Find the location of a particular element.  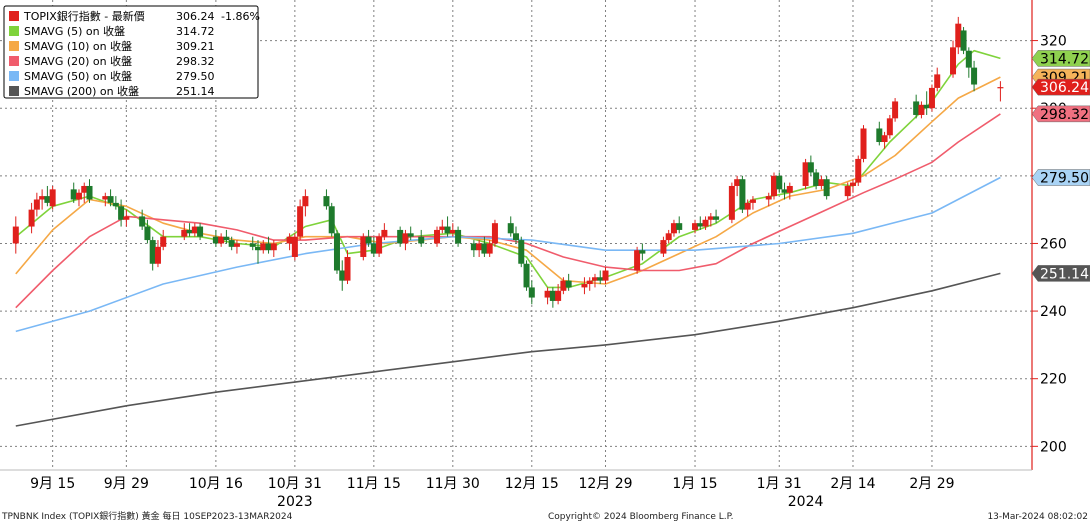

legend-series-value: 298.32 is located at coordinates (195, 61).